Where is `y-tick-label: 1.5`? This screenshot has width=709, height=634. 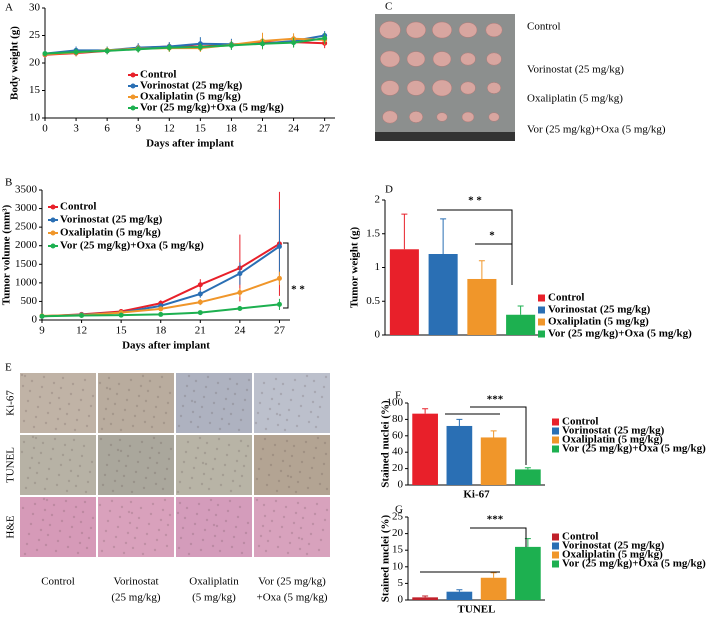 y-tick-label: 1.5 is located at coordinates (373, 233).